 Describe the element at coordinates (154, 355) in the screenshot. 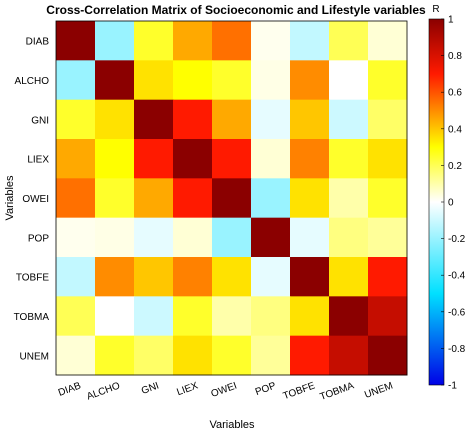

I see `heatmap-cell-unem-gni` at that location.